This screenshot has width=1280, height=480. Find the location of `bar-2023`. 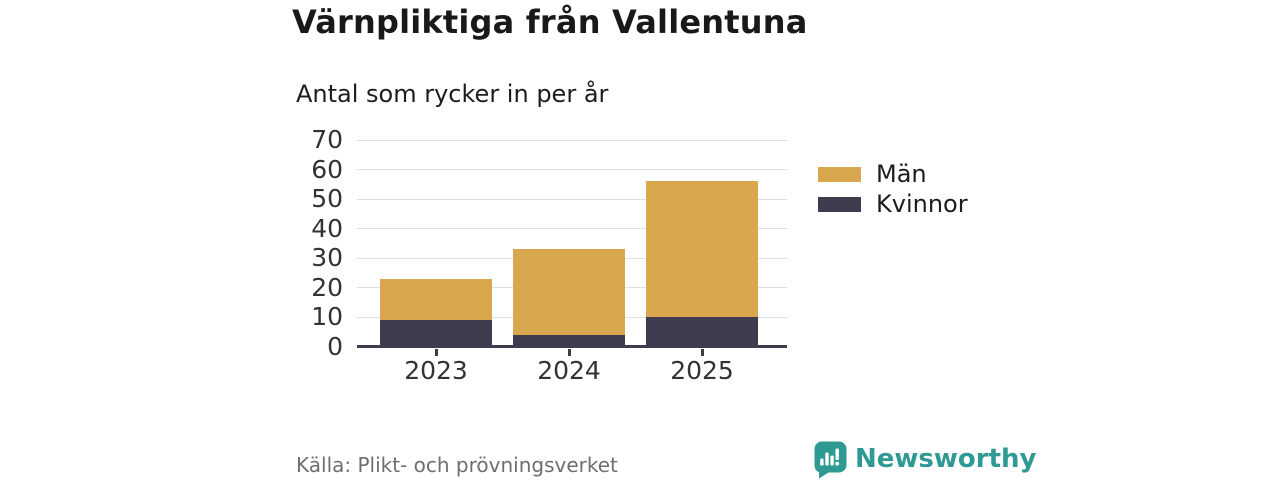

bar-2023 is located at coordinates (436, 312).